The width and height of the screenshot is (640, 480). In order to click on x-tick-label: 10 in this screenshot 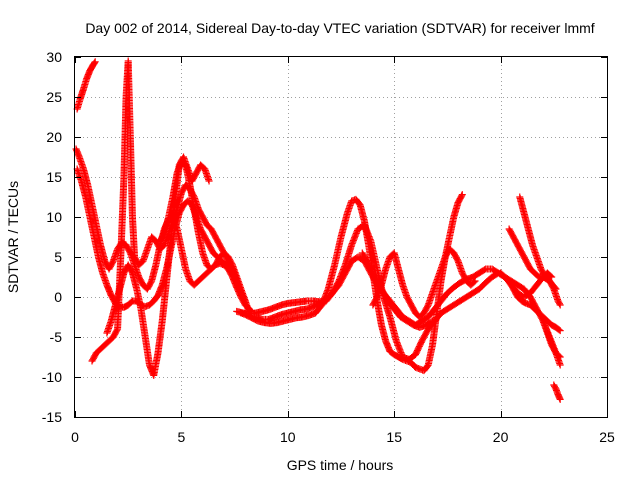, I will do `click(288, 437)`.